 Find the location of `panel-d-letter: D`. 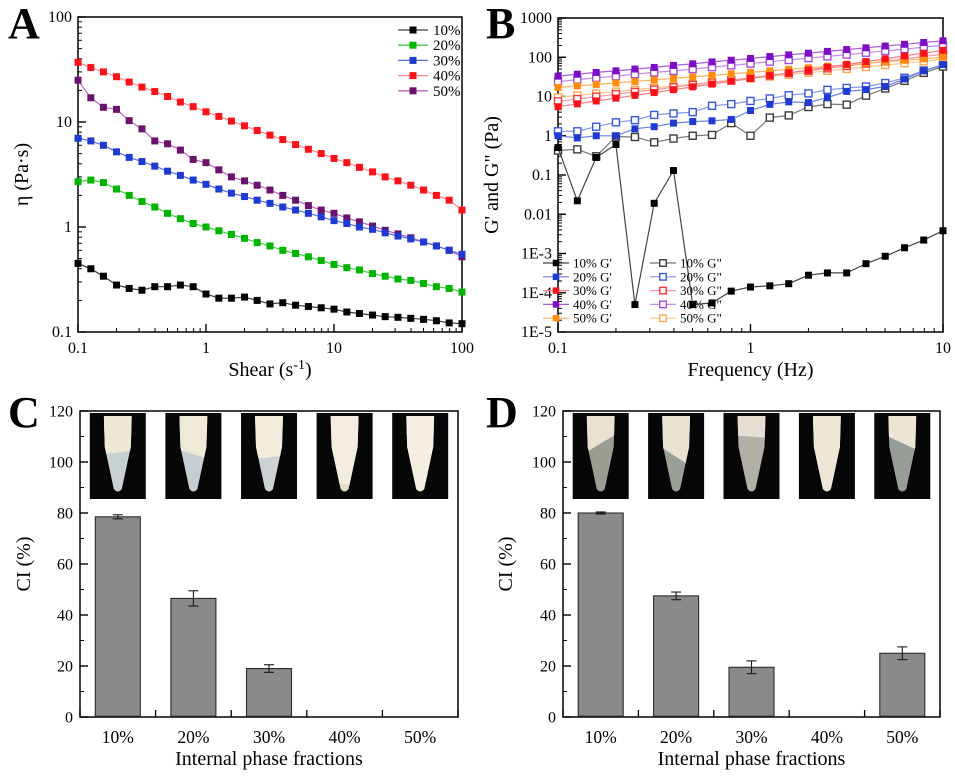

panel-d-letter: D is located at coordinates (502, 412).